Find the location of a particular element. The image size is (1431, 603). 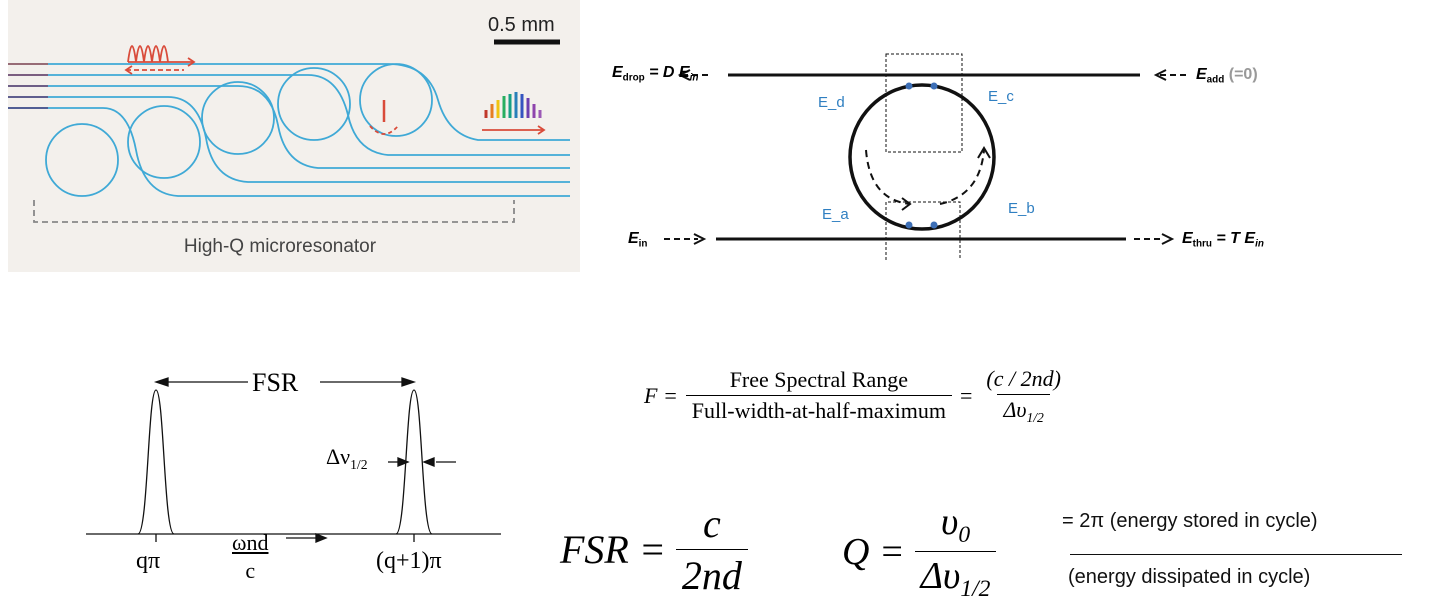

linewidth-label: Δν1/2 is located at coordinates (347, 458).